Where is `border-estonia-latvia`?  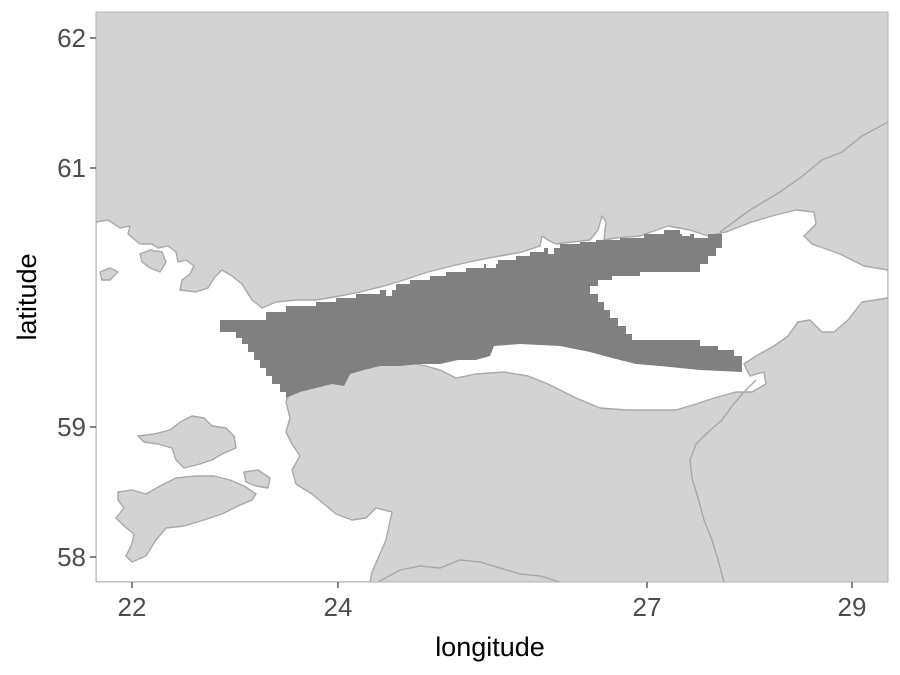 border-estonia-latvia is located at coordinates (469, 570).